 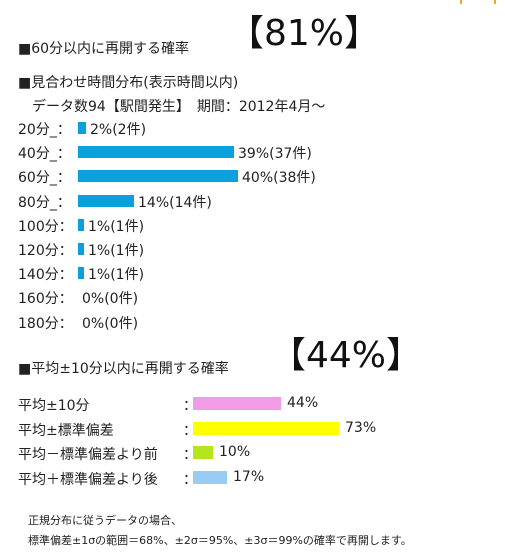 I want to click on distribution-category-label: 180分：, so click(x=45, y=323).